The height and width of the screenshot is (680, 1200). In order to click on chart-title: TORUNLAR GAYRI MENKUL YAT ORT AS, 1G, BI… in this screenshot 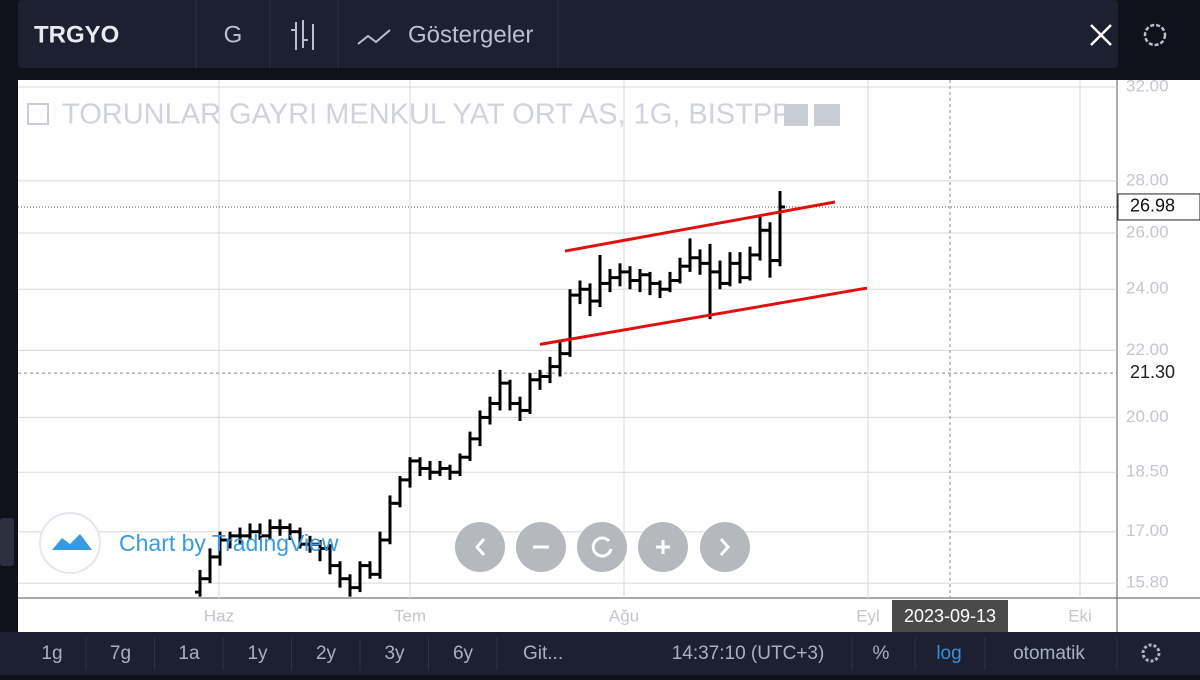, I will do `click(427, 115)`.